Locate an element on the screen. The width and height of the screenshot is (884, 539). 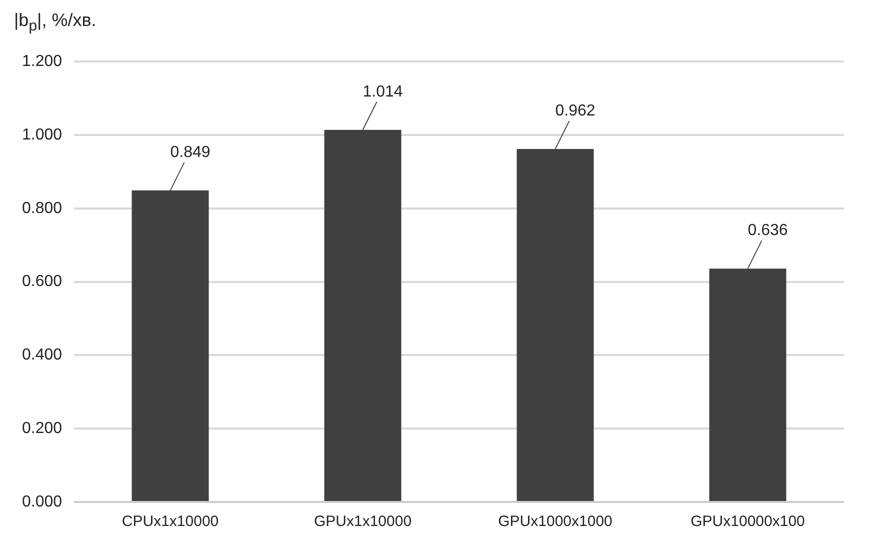
x-tick-label: CPUx1x10000 is located at coordinates (170, 521).